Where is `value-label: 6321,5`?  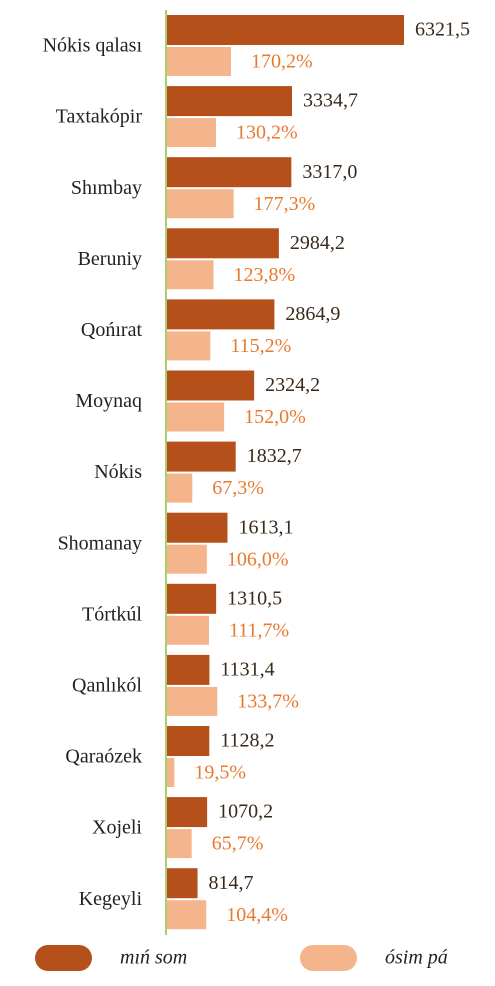 value-label: 6321,5 is located at coordinates (442, 30).